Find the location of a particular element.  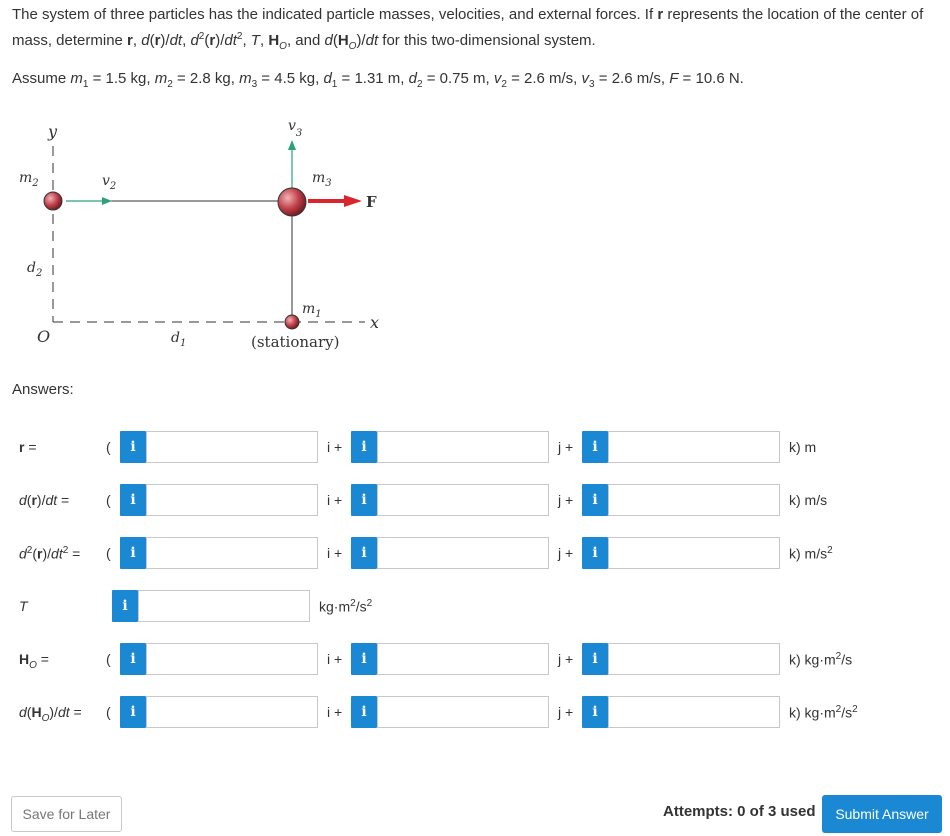

force-arrowhead is located at coordinates (353, 201).